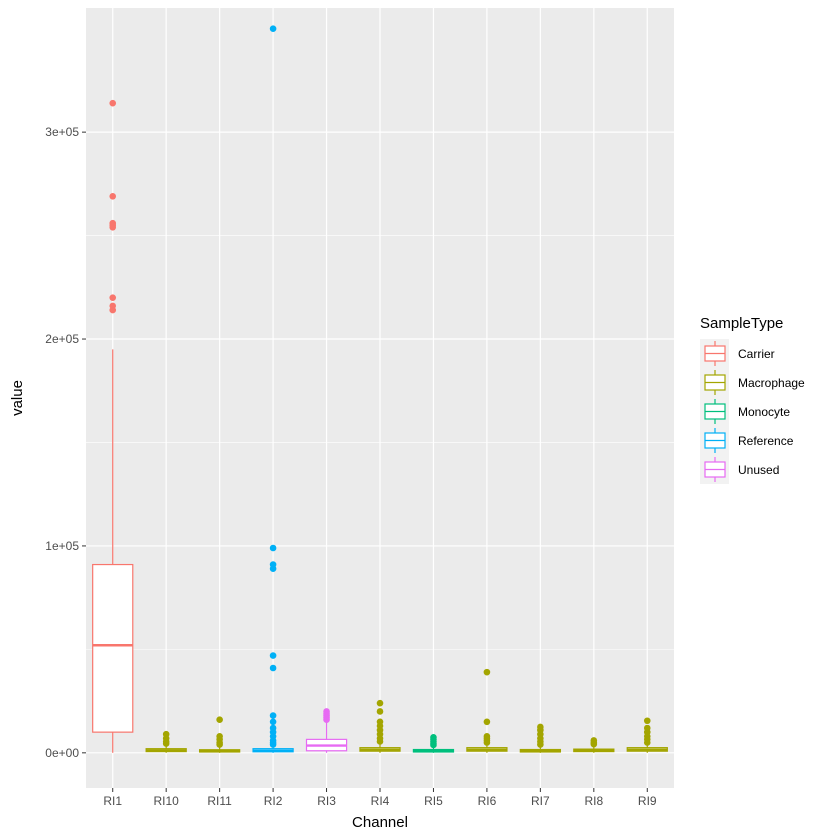 This screenshot has height=840, width=840. Describe the element at coordinates (766, 441) in the screenshot. I see `legend-label-reference: Reference` at that location.